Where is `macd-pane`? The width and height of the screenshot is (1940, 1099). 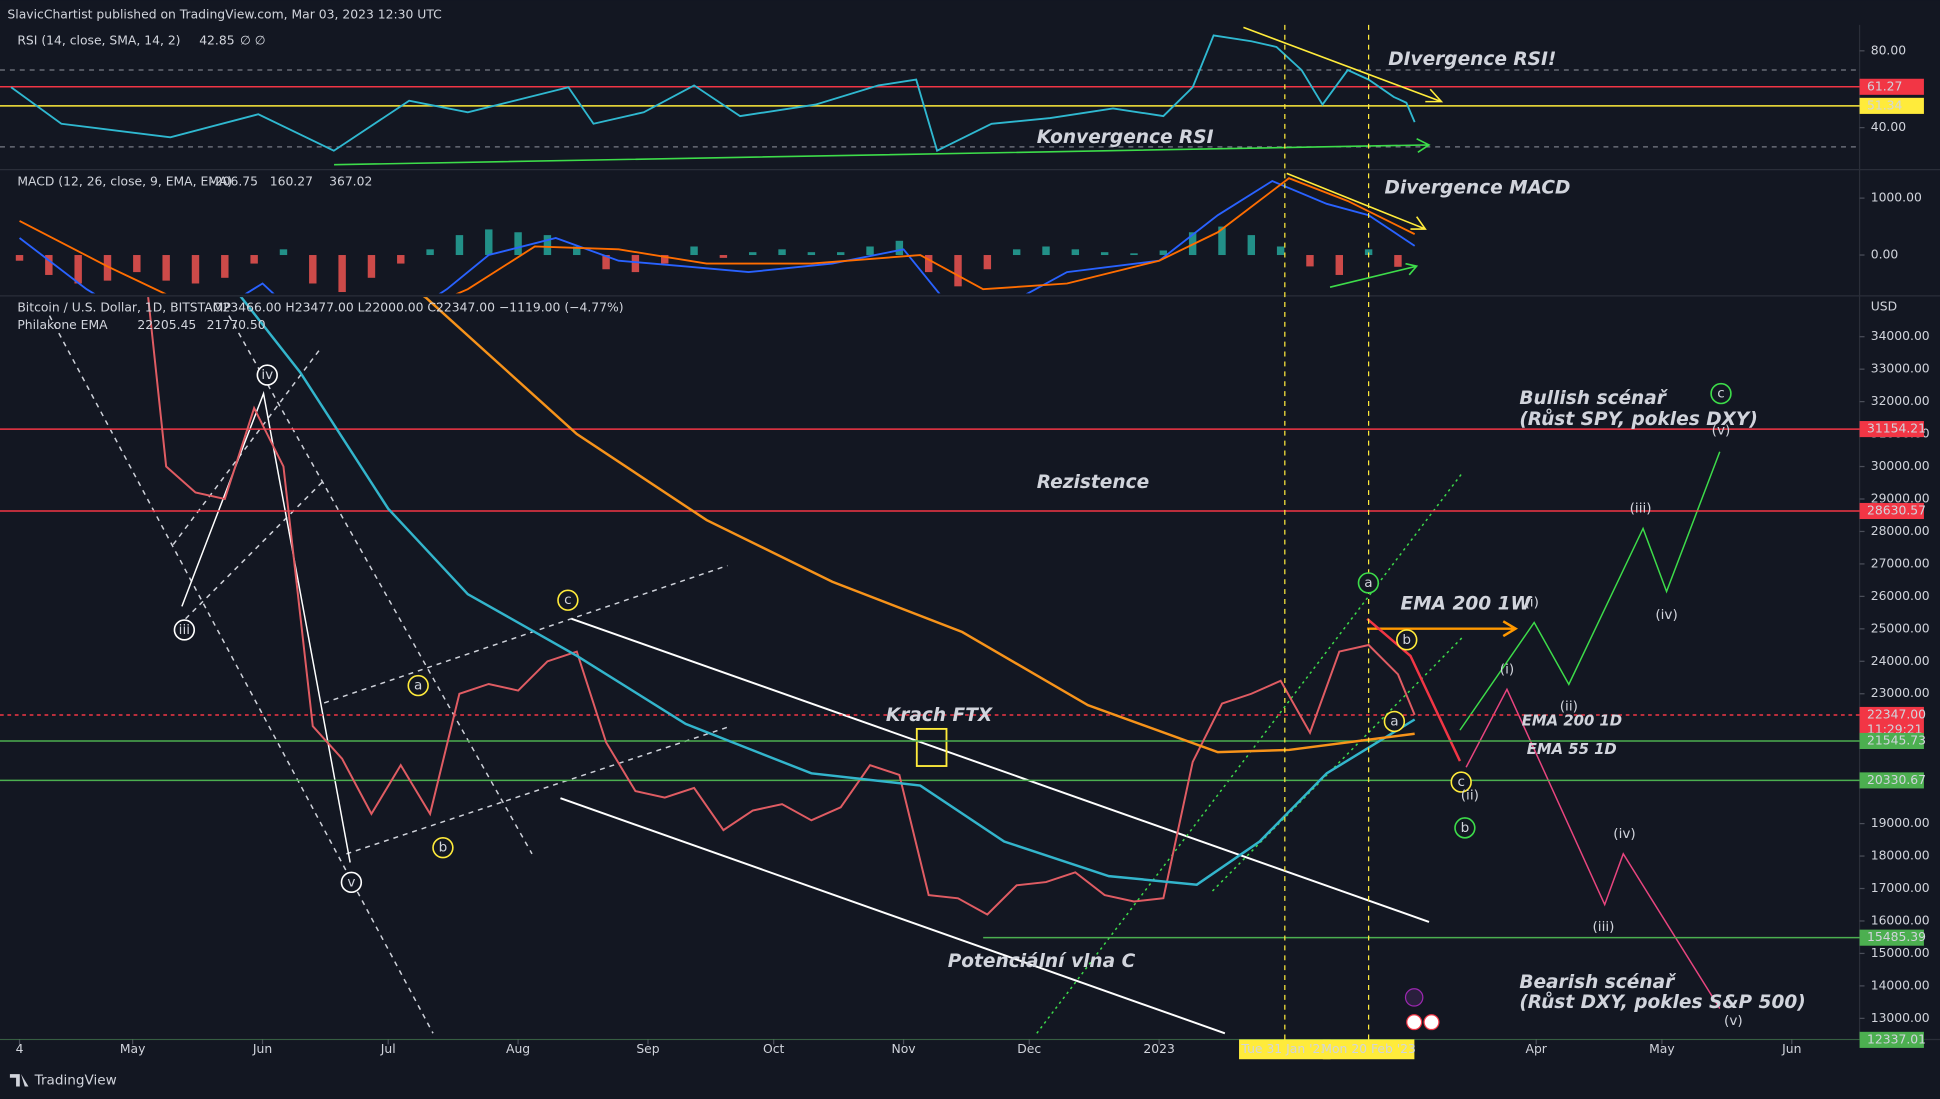 macd-pane is located at coordinates (715, 235).